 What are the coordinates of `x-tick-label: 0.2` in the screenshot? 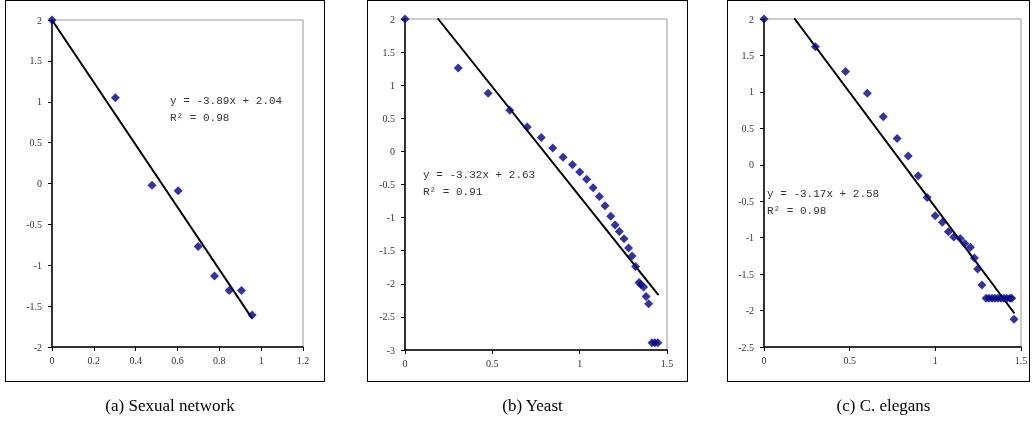 It's located at (94, 360).